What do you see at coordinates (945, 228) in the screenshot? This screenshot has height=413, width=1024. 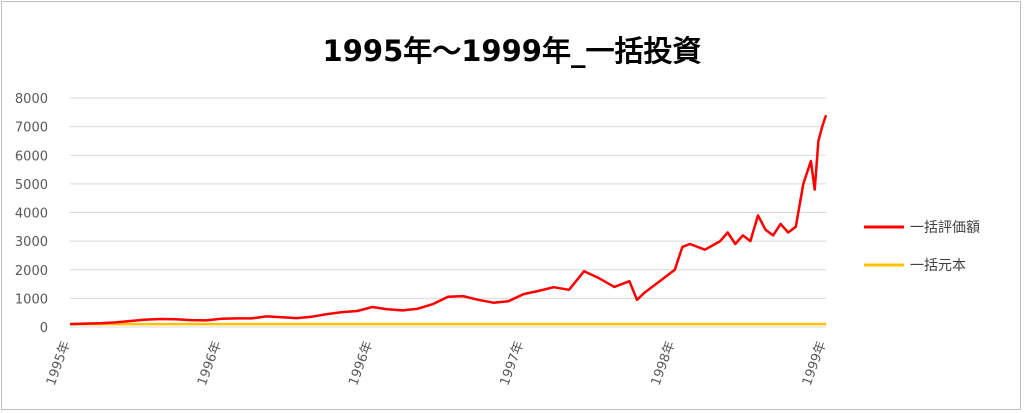 I see `legend-label: 一括評価額` at bounding box center [945, 228].